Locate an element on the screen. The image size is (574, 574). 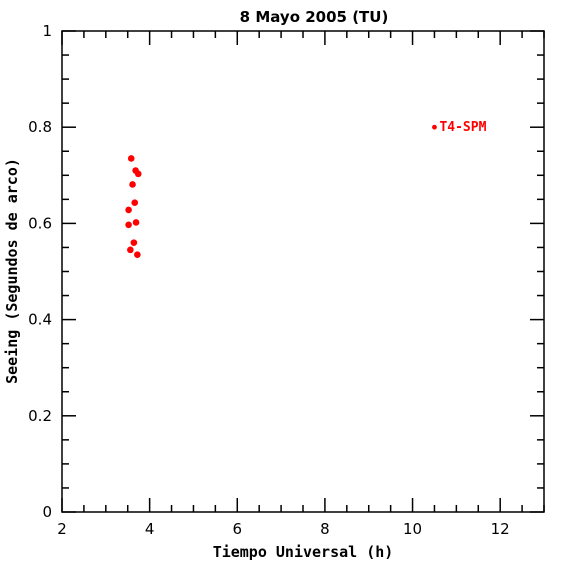
y-tick-label: 0.6 is located at coordinates (40, 223).